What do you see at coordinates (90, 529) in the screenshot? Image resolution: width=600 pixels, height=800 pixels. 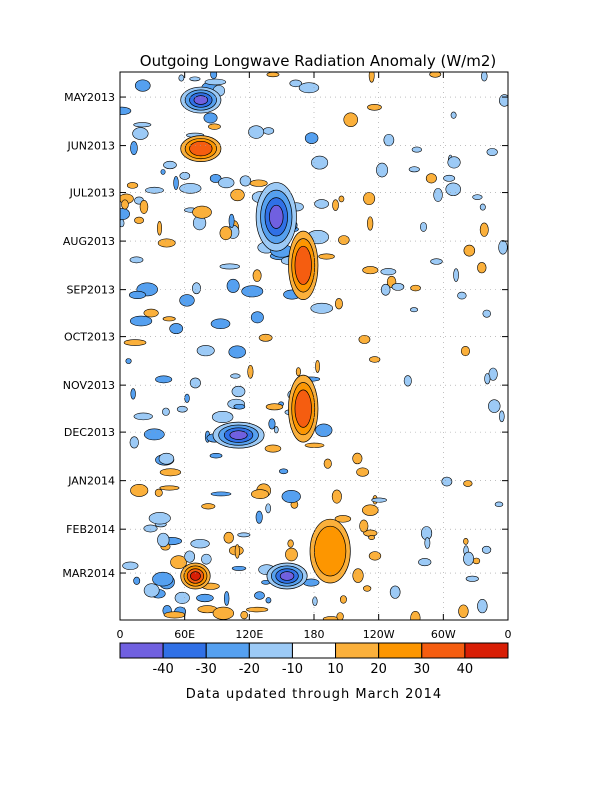 I see `y-tick-label: FEB2014` at bounding box center [90, 529].